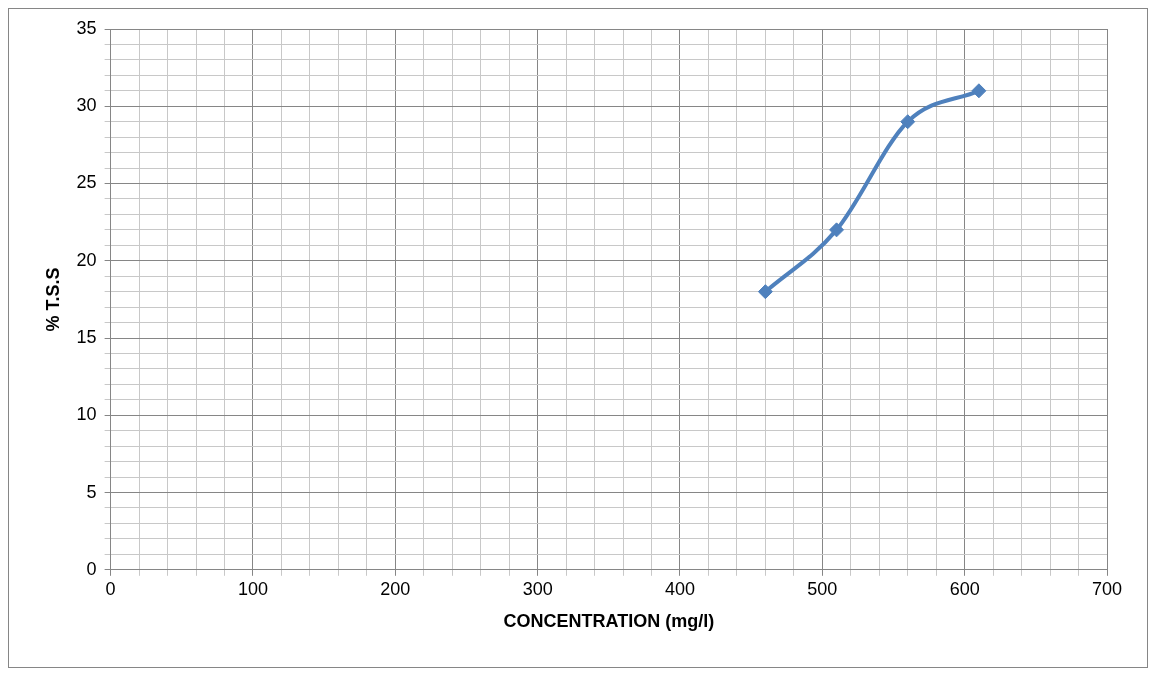 The image size is (1155, 674). What do you see at coordinates (395, 588) in the screenshot?
I see `x-tick-label: 200` at bounding box center [395, 588].